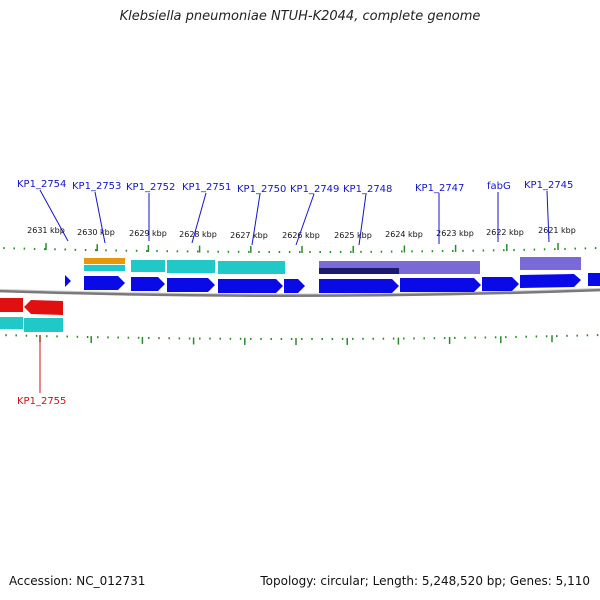 The height and width of the screenshot is (600, 600). What do you see at coordinates (150, 187) in the screenshot?
I see `gene-label-kp1-2752: KP1_2752` at bounding box center [150, 187].